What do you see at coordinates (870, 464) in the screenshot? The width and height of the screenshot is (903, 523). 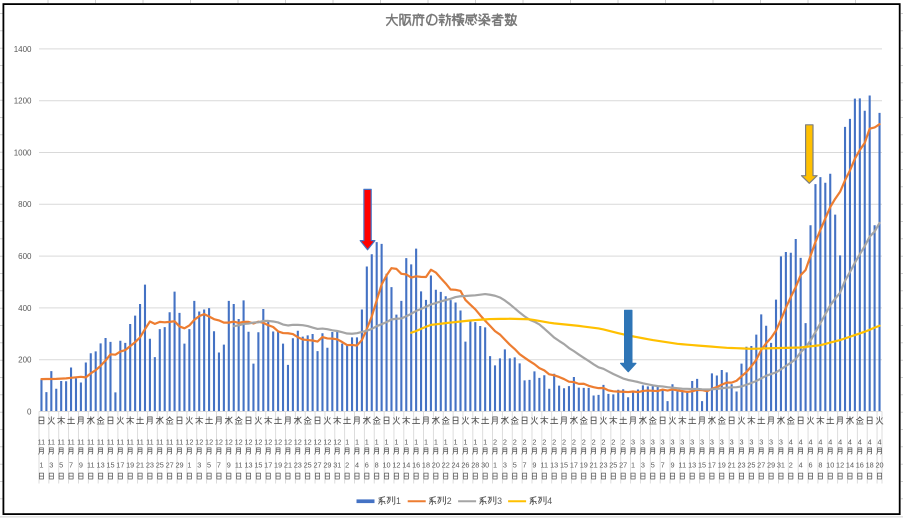 I see `svg-text: 18` at bounding box center [870, 464].